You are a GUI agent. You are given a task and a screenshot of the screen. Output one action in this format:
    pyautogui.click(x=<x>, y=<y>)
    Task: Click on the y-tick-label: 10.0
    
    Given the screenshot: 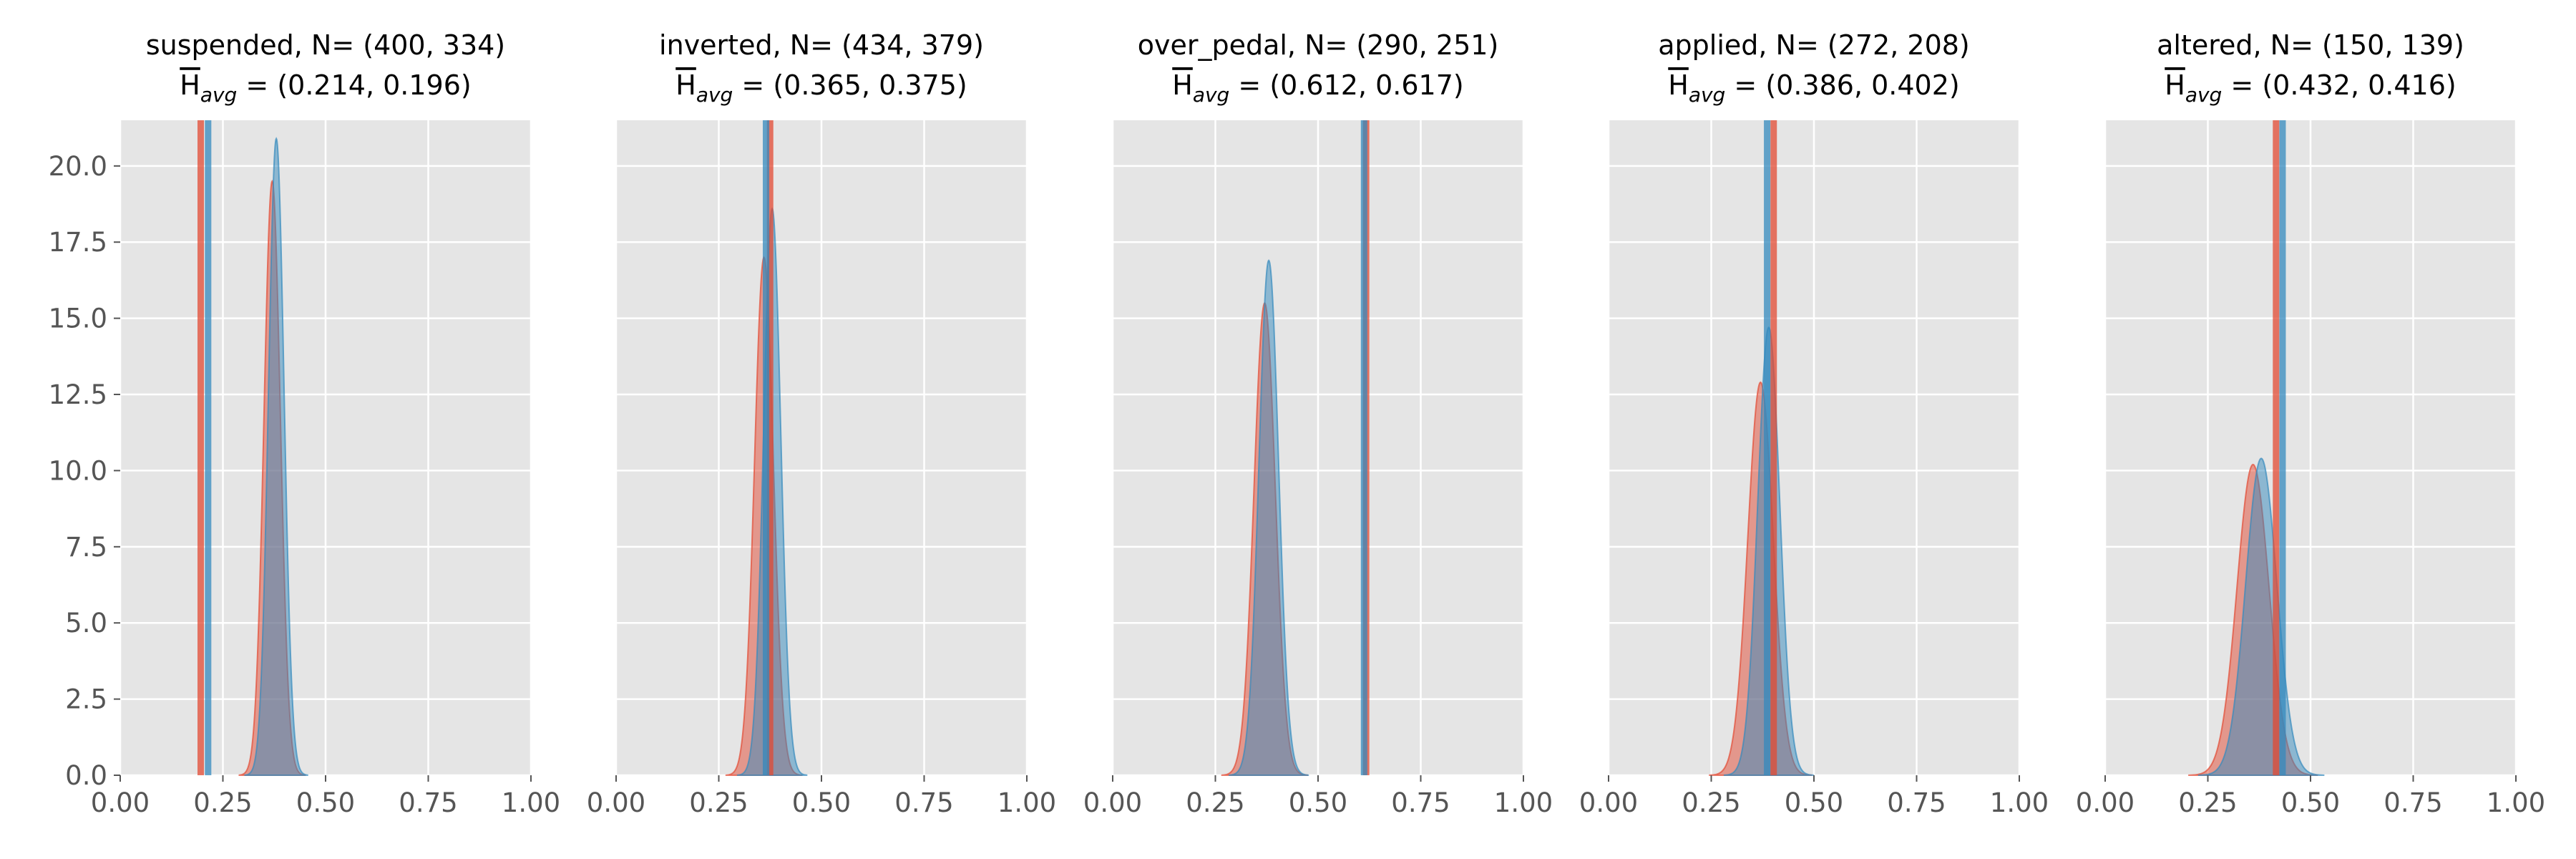 What is the action you would take?
    pyautogui.click(x=78, y=470)
    